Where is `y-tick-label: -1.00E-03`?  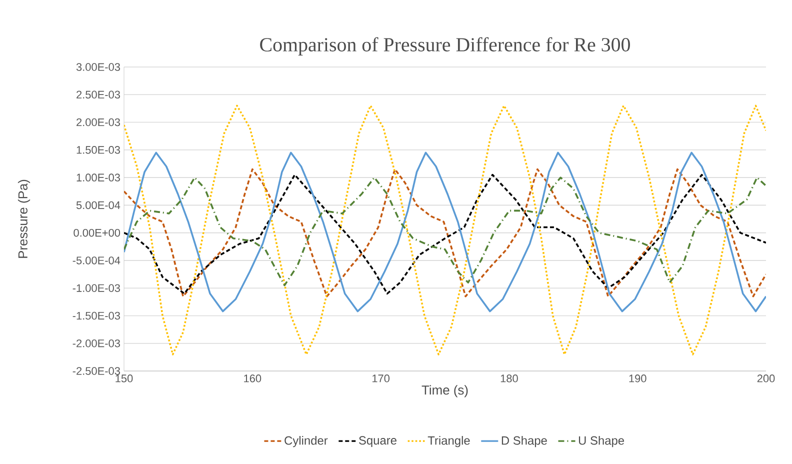
y-tick-label: -1.00E-03 is located at coordinates (96, 288).